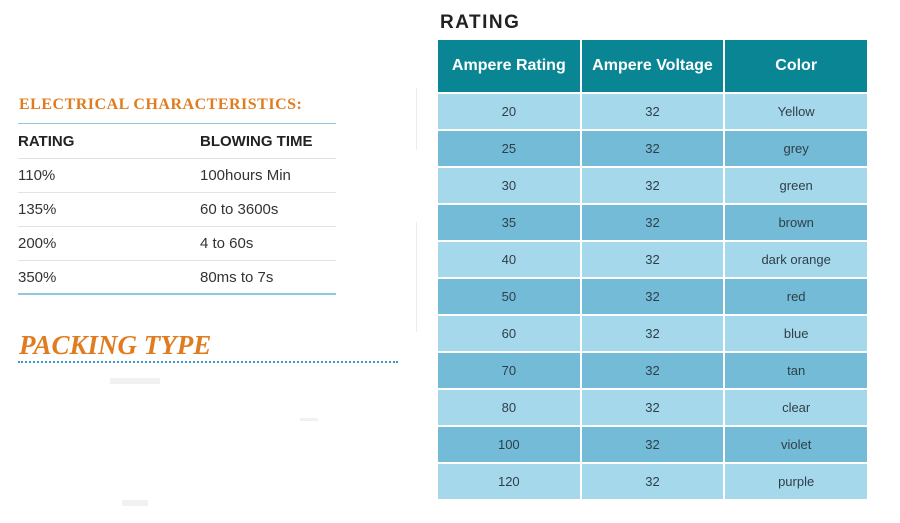  Describe the element at coordinates (177, 176) in the screenshot. I see `table-row: 110% 100hours Min` at that location.